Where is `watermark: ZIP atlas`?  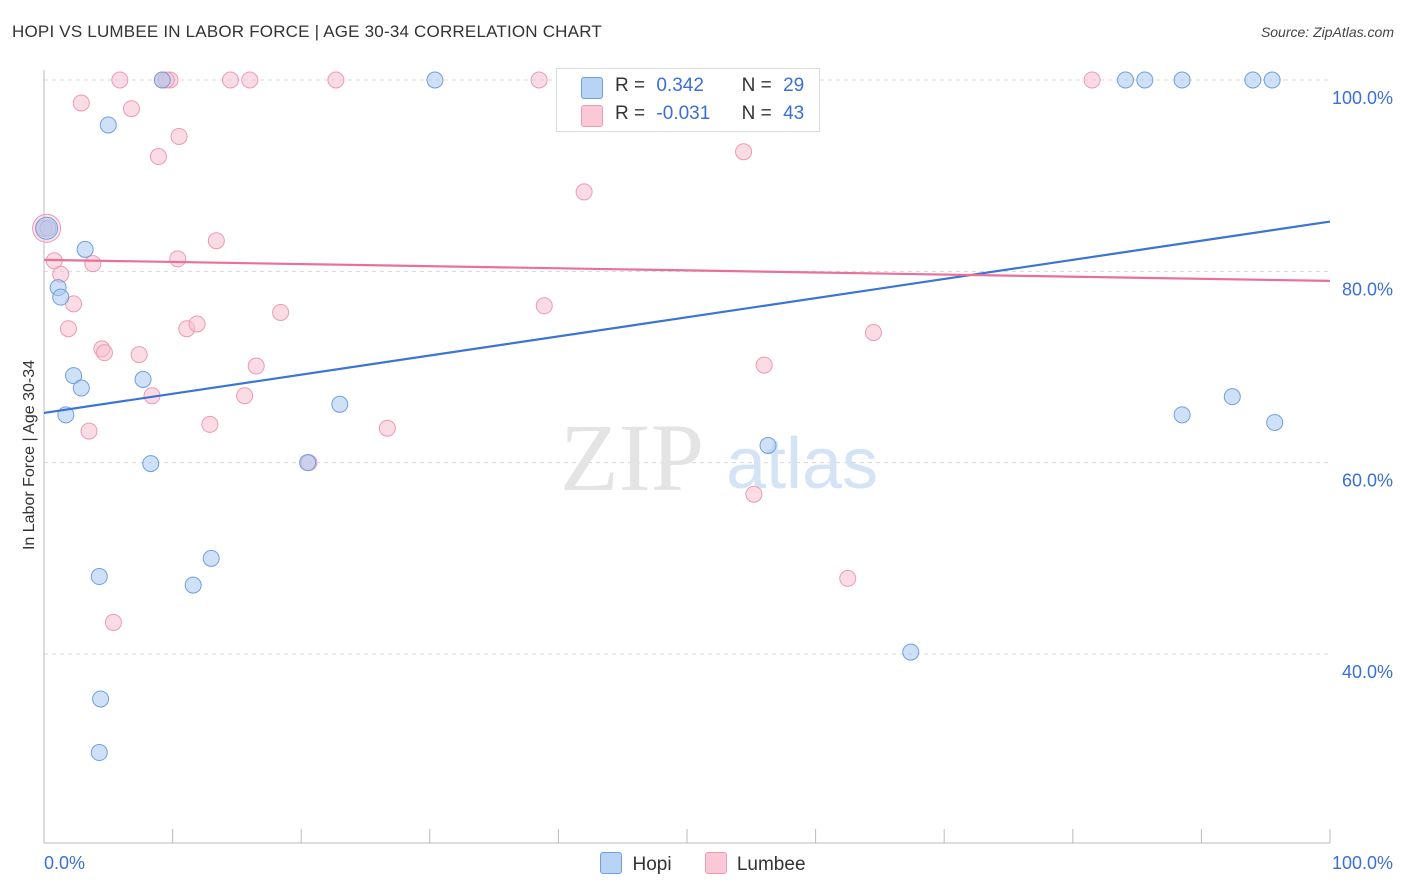 watermark: ZIP atlas is located at coordinates (719, 457).